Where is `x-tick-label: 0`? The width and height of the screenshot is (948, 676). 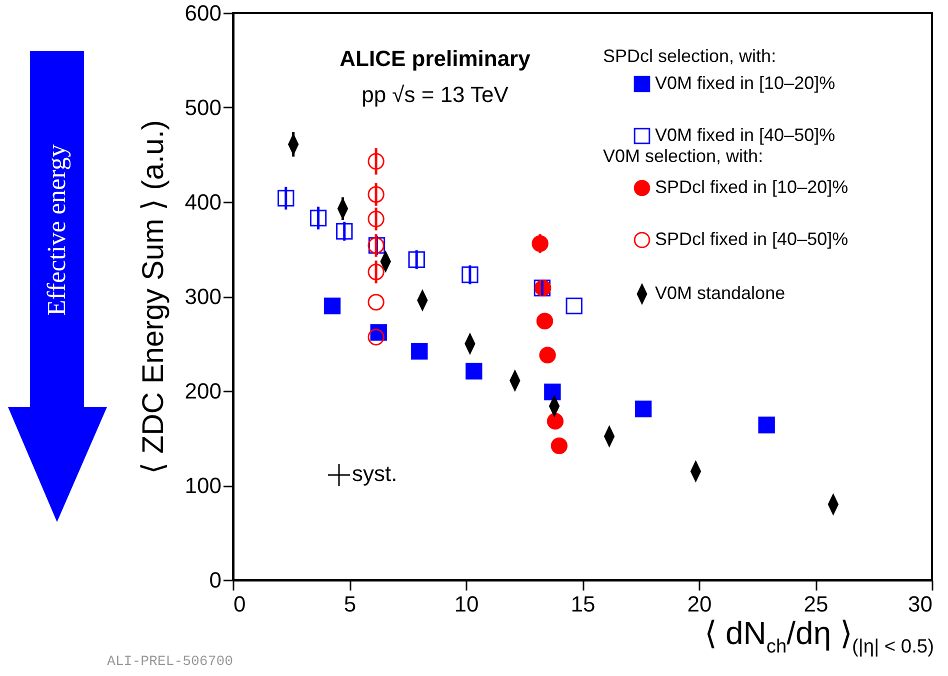
x-tick-label: 0 is located at coordinates (240, 604).